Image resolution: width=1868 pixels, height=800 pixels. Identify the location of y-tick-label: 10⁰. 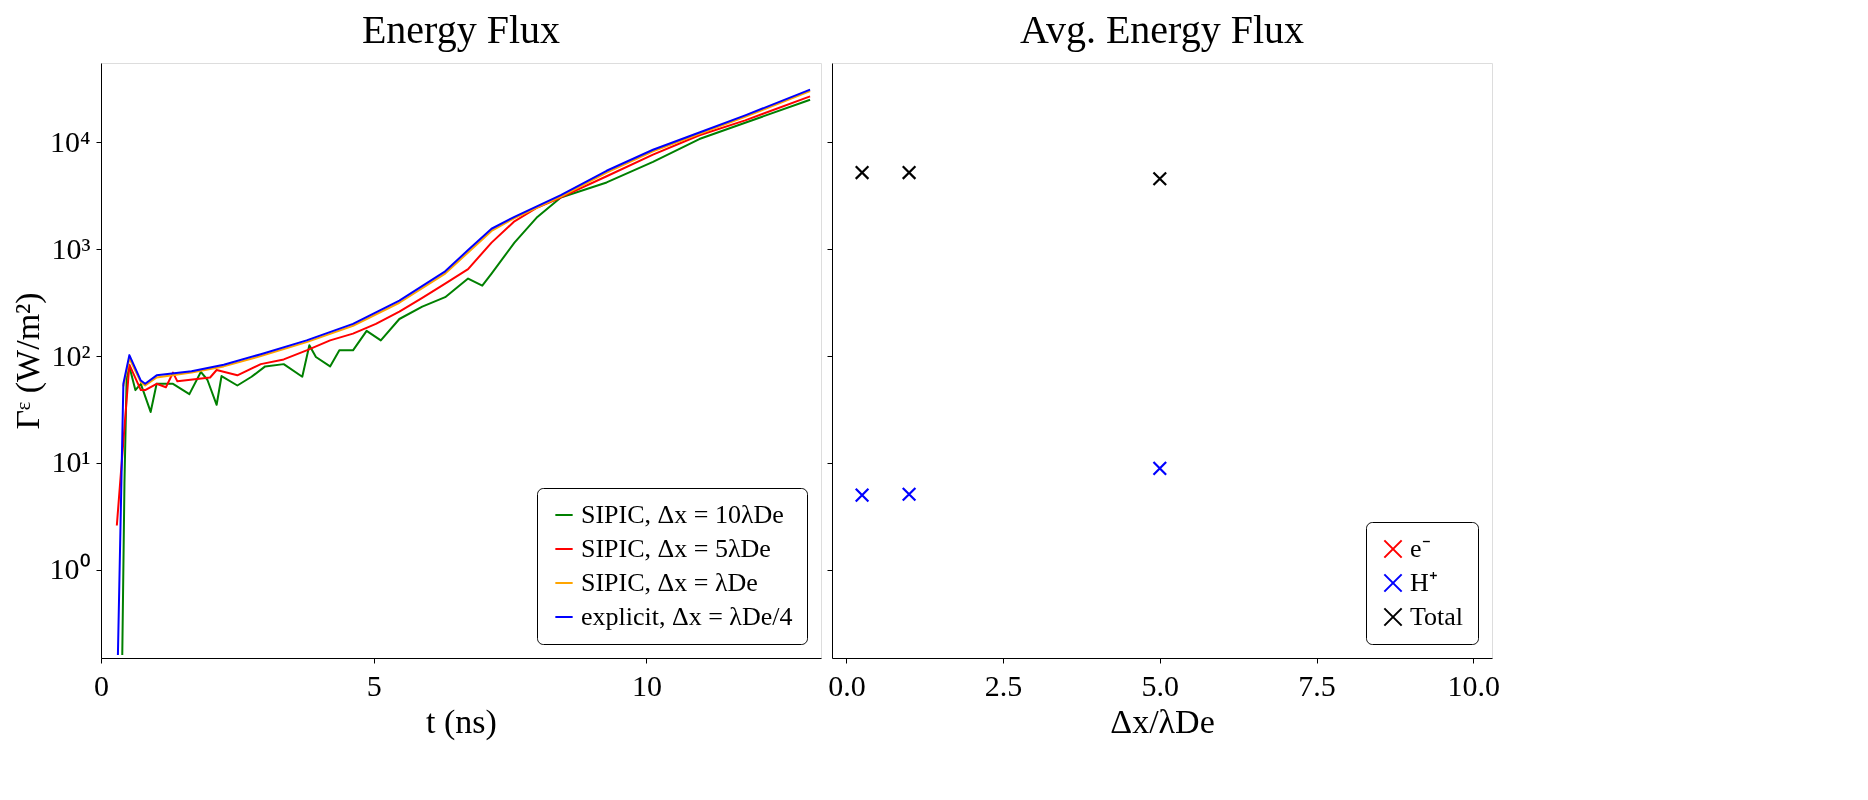
(70, 569).